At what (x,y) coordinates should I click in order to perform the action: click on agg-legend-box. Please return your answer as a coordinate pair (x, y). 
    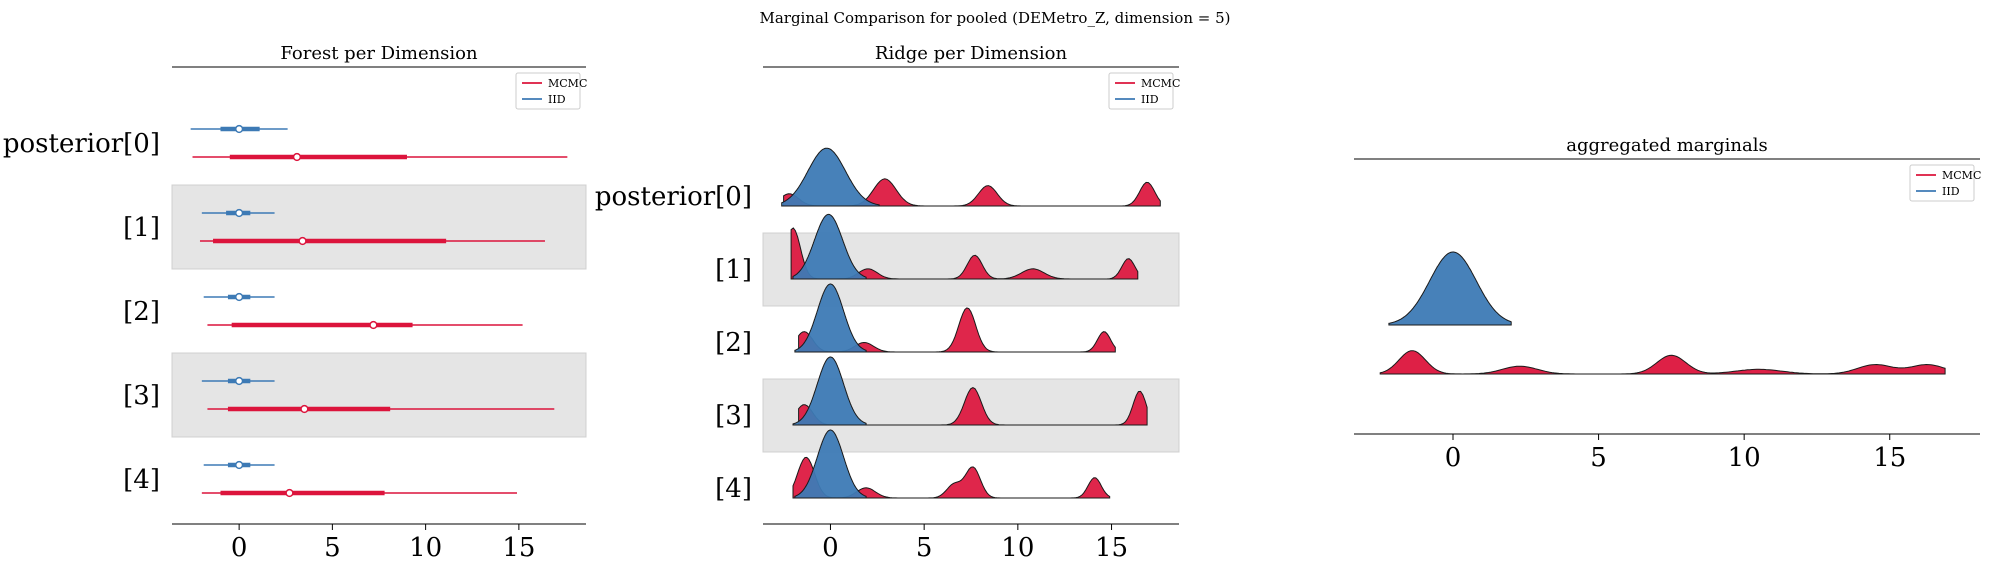
    Looking at the image, I should click on (1942, 183).